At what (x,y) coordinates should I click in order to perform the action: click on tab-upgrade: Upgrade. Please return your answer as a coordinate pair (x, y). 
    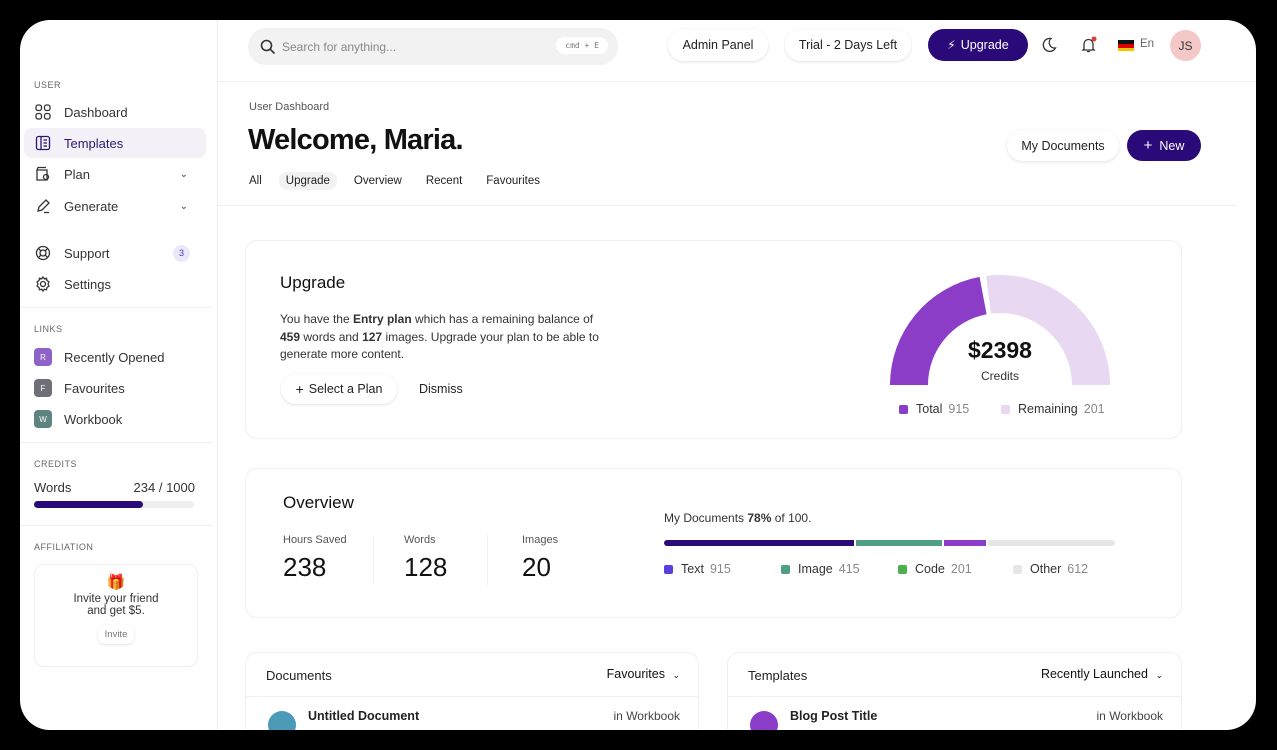
    Looking at the image, I should click on (307, 181).